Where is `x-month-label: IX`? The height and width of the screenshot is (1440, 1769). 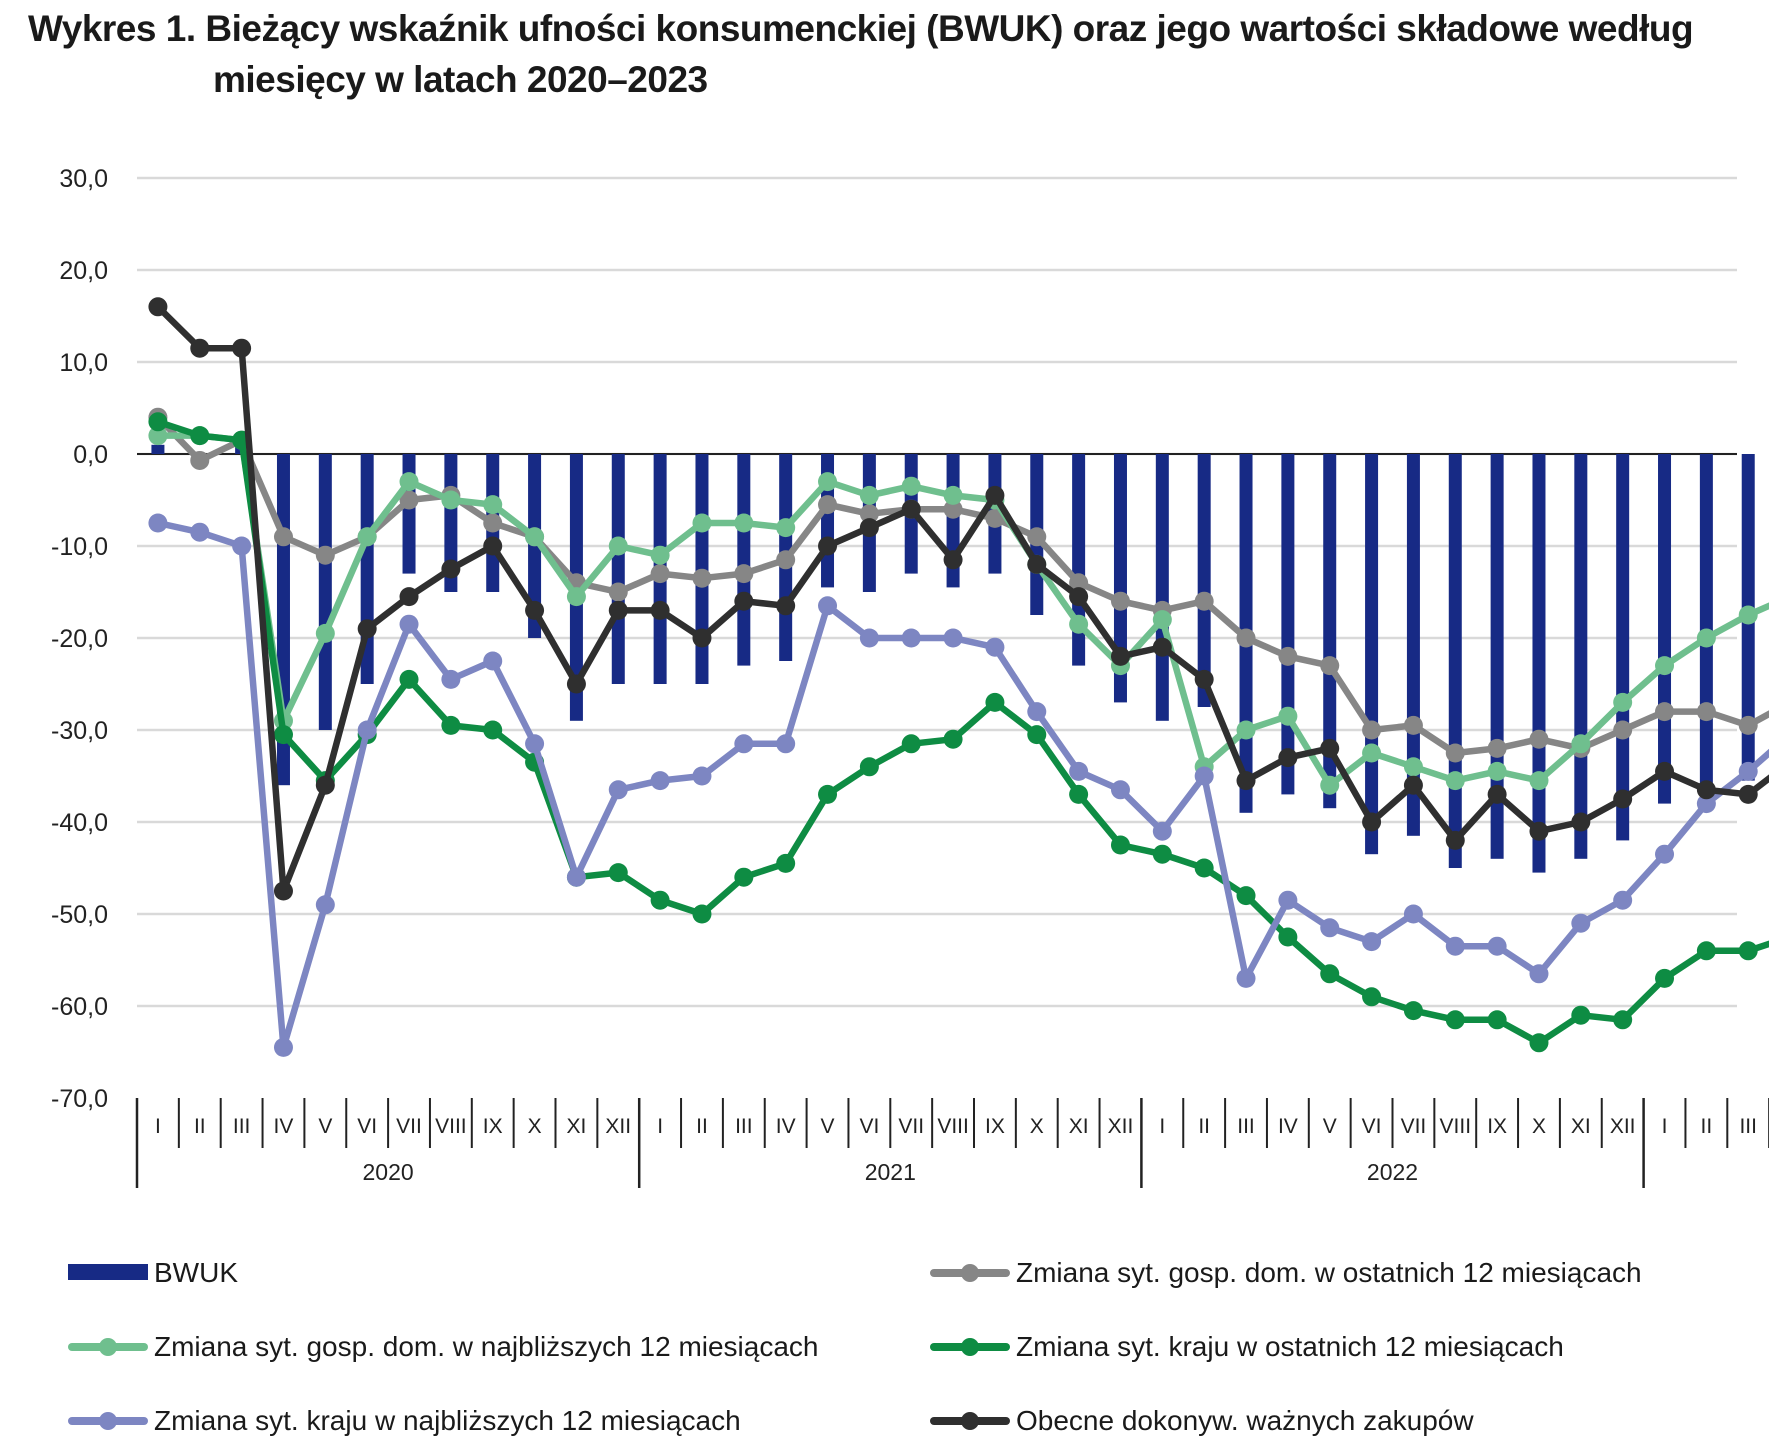
x-month-label: IX is located at coordinates (995, 1126).